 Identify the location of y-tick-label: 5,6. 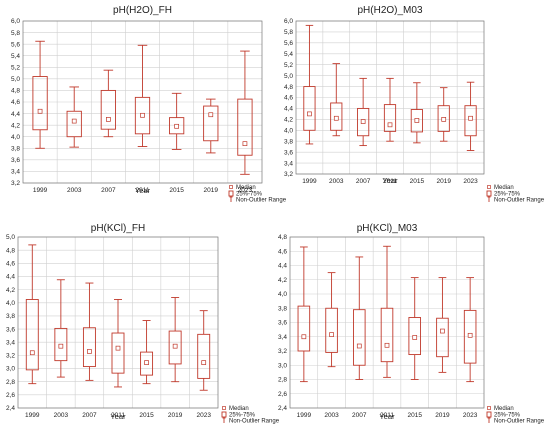
(15, 44).